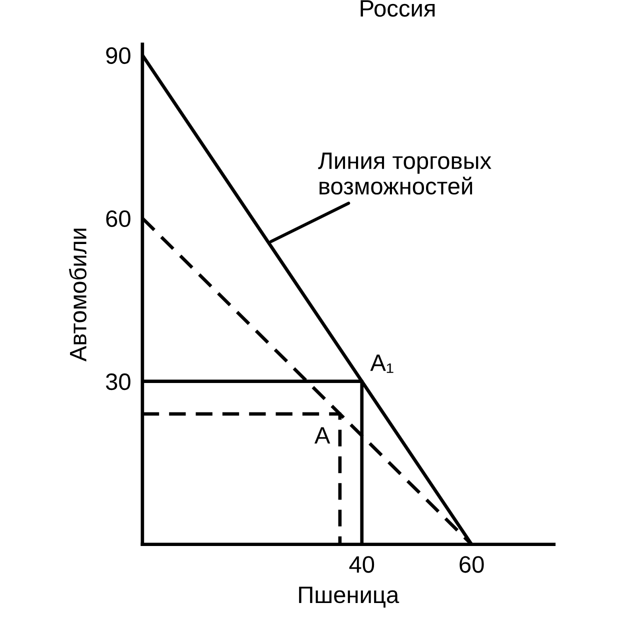  I want to click on chart-title: Россия, so click(397, 8).